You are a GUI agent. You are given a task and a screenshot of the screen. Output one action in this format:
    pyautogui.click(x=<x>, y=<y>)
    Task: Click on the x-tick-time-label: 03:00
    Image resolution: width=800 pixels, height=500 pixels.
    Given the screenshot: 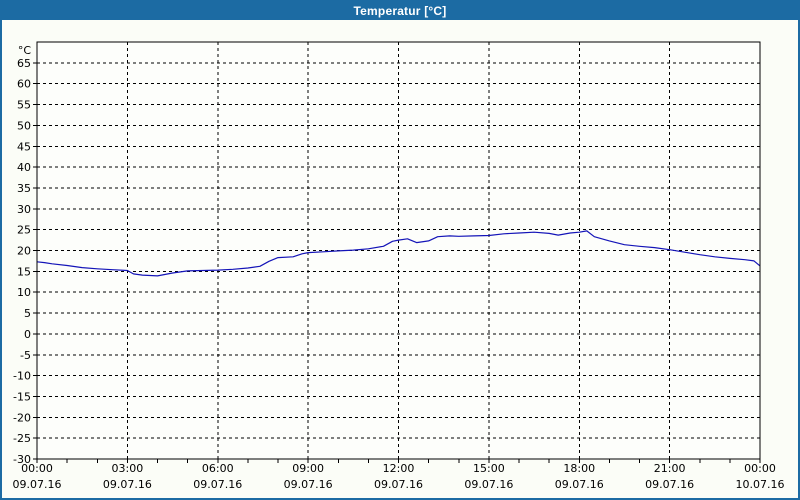 What is the action you would take?
    pyautogui.click(x=128, y=468)
    